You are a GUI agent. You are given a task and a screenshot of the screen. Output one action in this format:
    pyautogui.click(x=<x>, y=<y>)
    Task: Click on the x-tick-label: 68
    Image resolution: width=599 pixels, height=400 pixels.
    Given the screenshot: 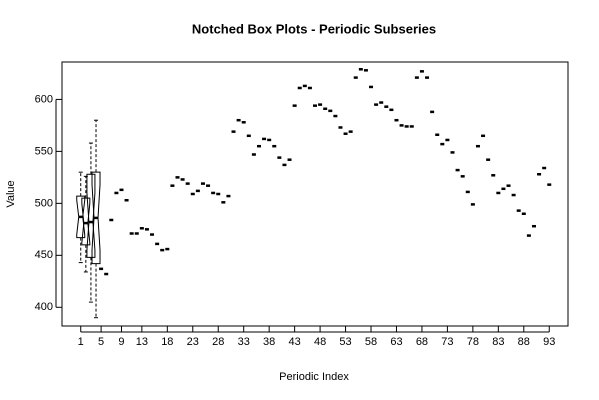 What is the action you would take?
    pyautogui.click(x=422, y=342)
    